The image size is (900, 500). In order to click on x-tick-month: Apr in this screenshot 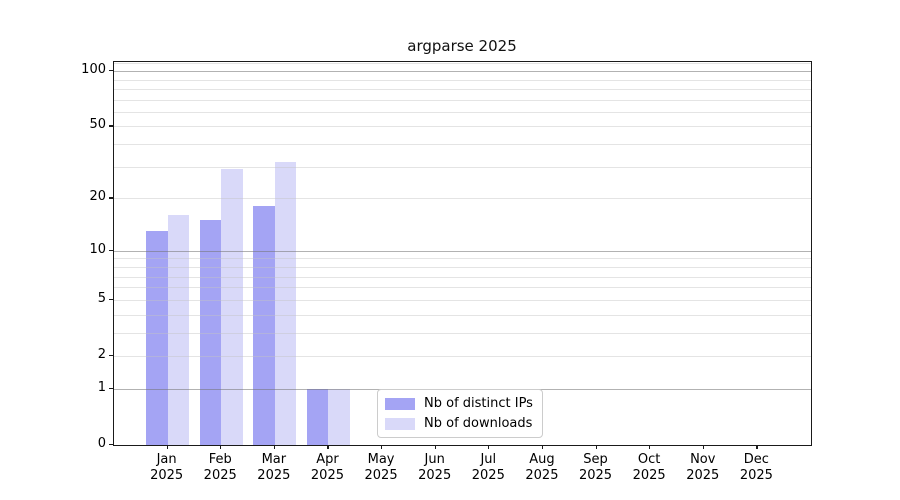, I will do `click(327, 459)`.